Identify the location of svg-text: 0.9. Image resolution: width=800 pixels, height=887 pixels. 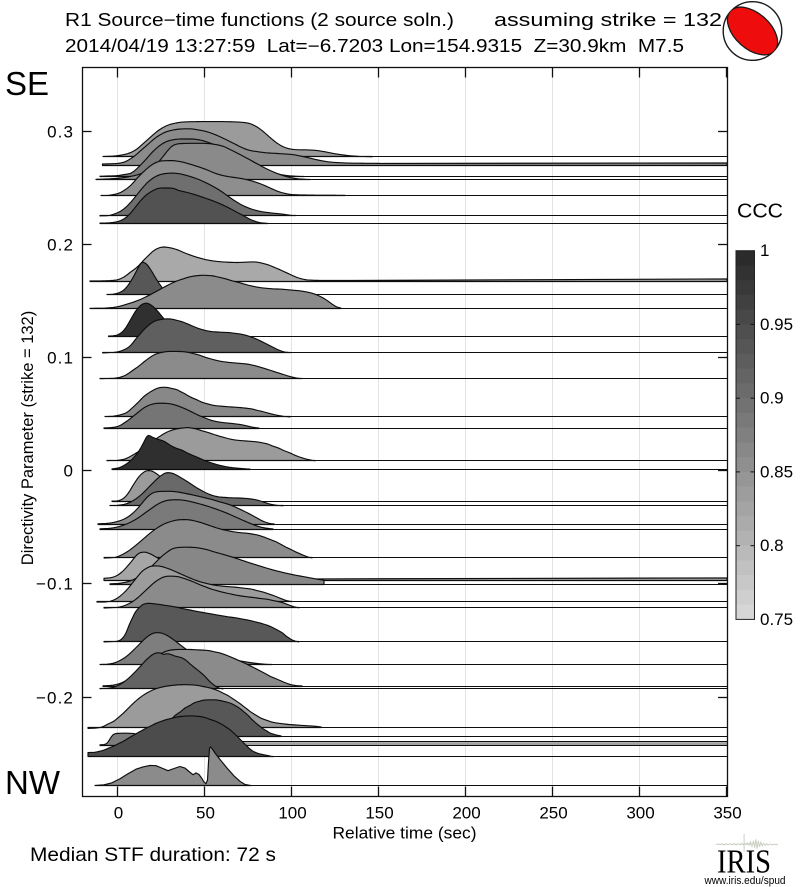
(772, 398).